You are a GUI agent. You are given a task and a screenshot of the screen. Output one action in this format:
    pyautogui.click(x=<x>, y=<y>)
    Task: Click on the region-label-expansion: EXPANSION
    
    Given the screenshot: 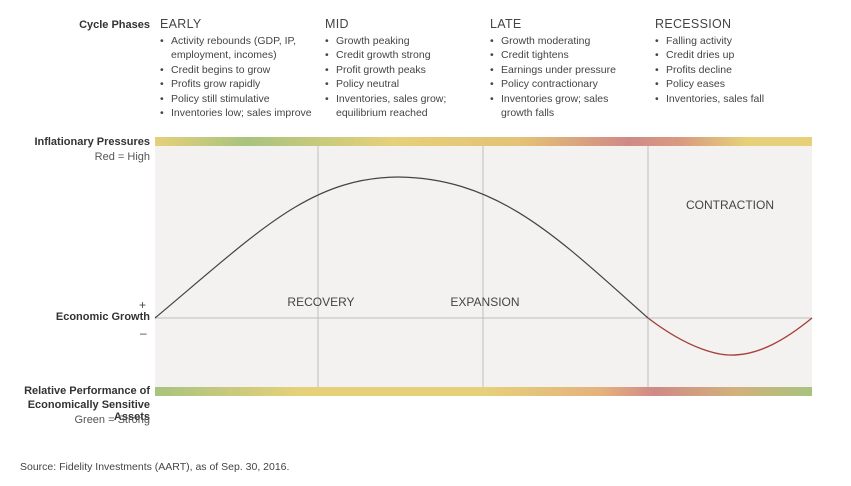 What is the action you would take?
    pyautogui.click(x=484, y=302)
    